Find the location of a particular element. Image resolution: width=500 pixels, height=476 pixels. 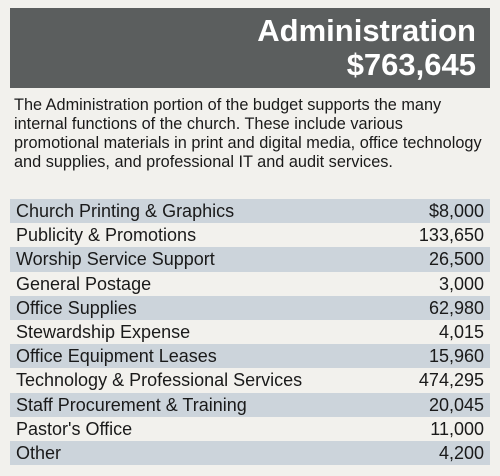

table-row: Church Printing & Graphics $8,000 is located at coordinates (250, 211).